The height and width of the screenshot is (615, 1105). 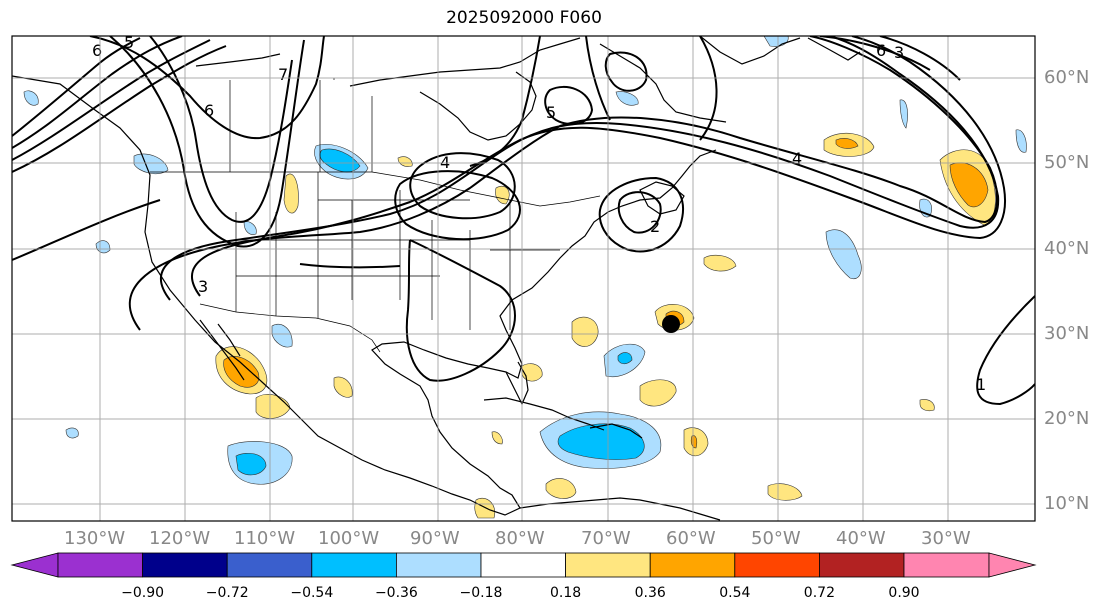 I want to click on lat-label: 30°N, so click(x=1067, y=333).